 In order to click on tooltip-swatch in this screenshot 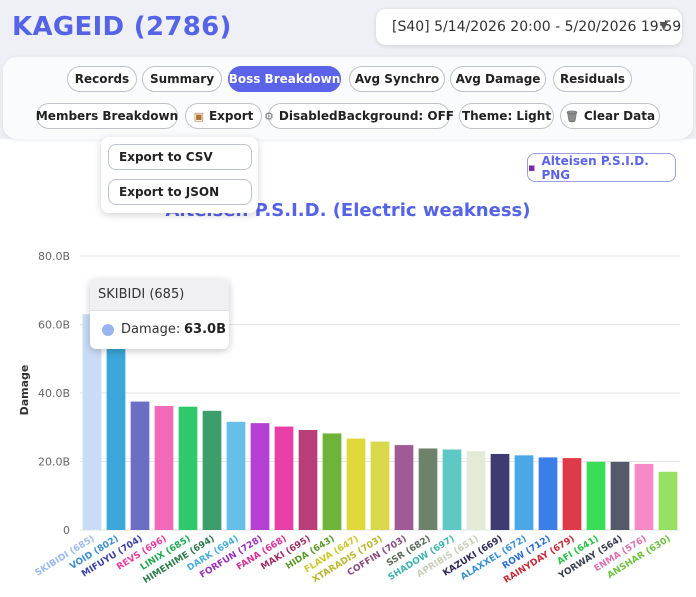, I will do `click(108, 330)`.